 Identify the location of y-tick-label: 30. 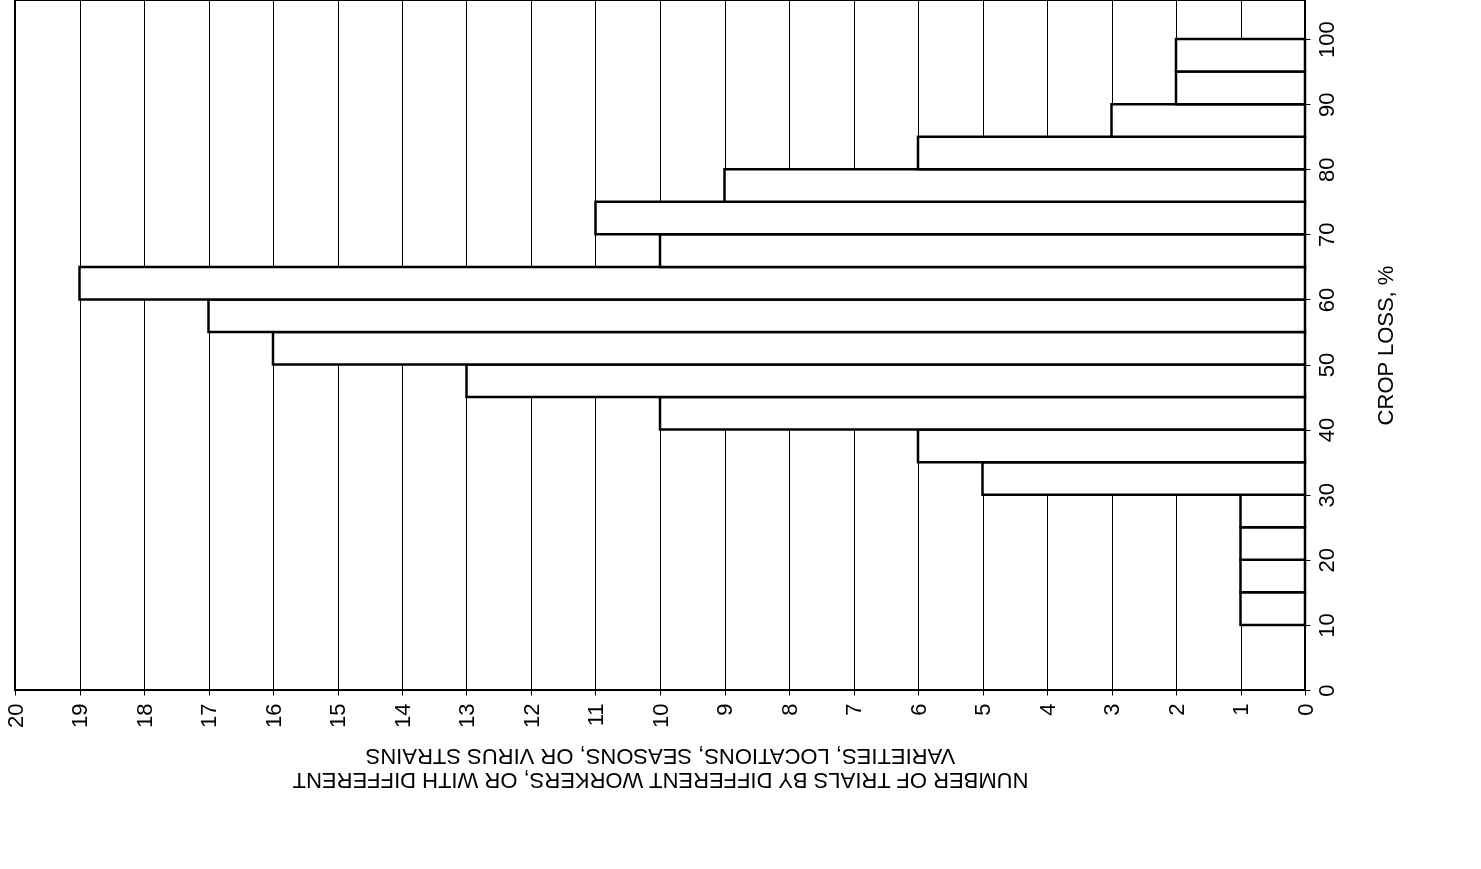
(1326, 495).